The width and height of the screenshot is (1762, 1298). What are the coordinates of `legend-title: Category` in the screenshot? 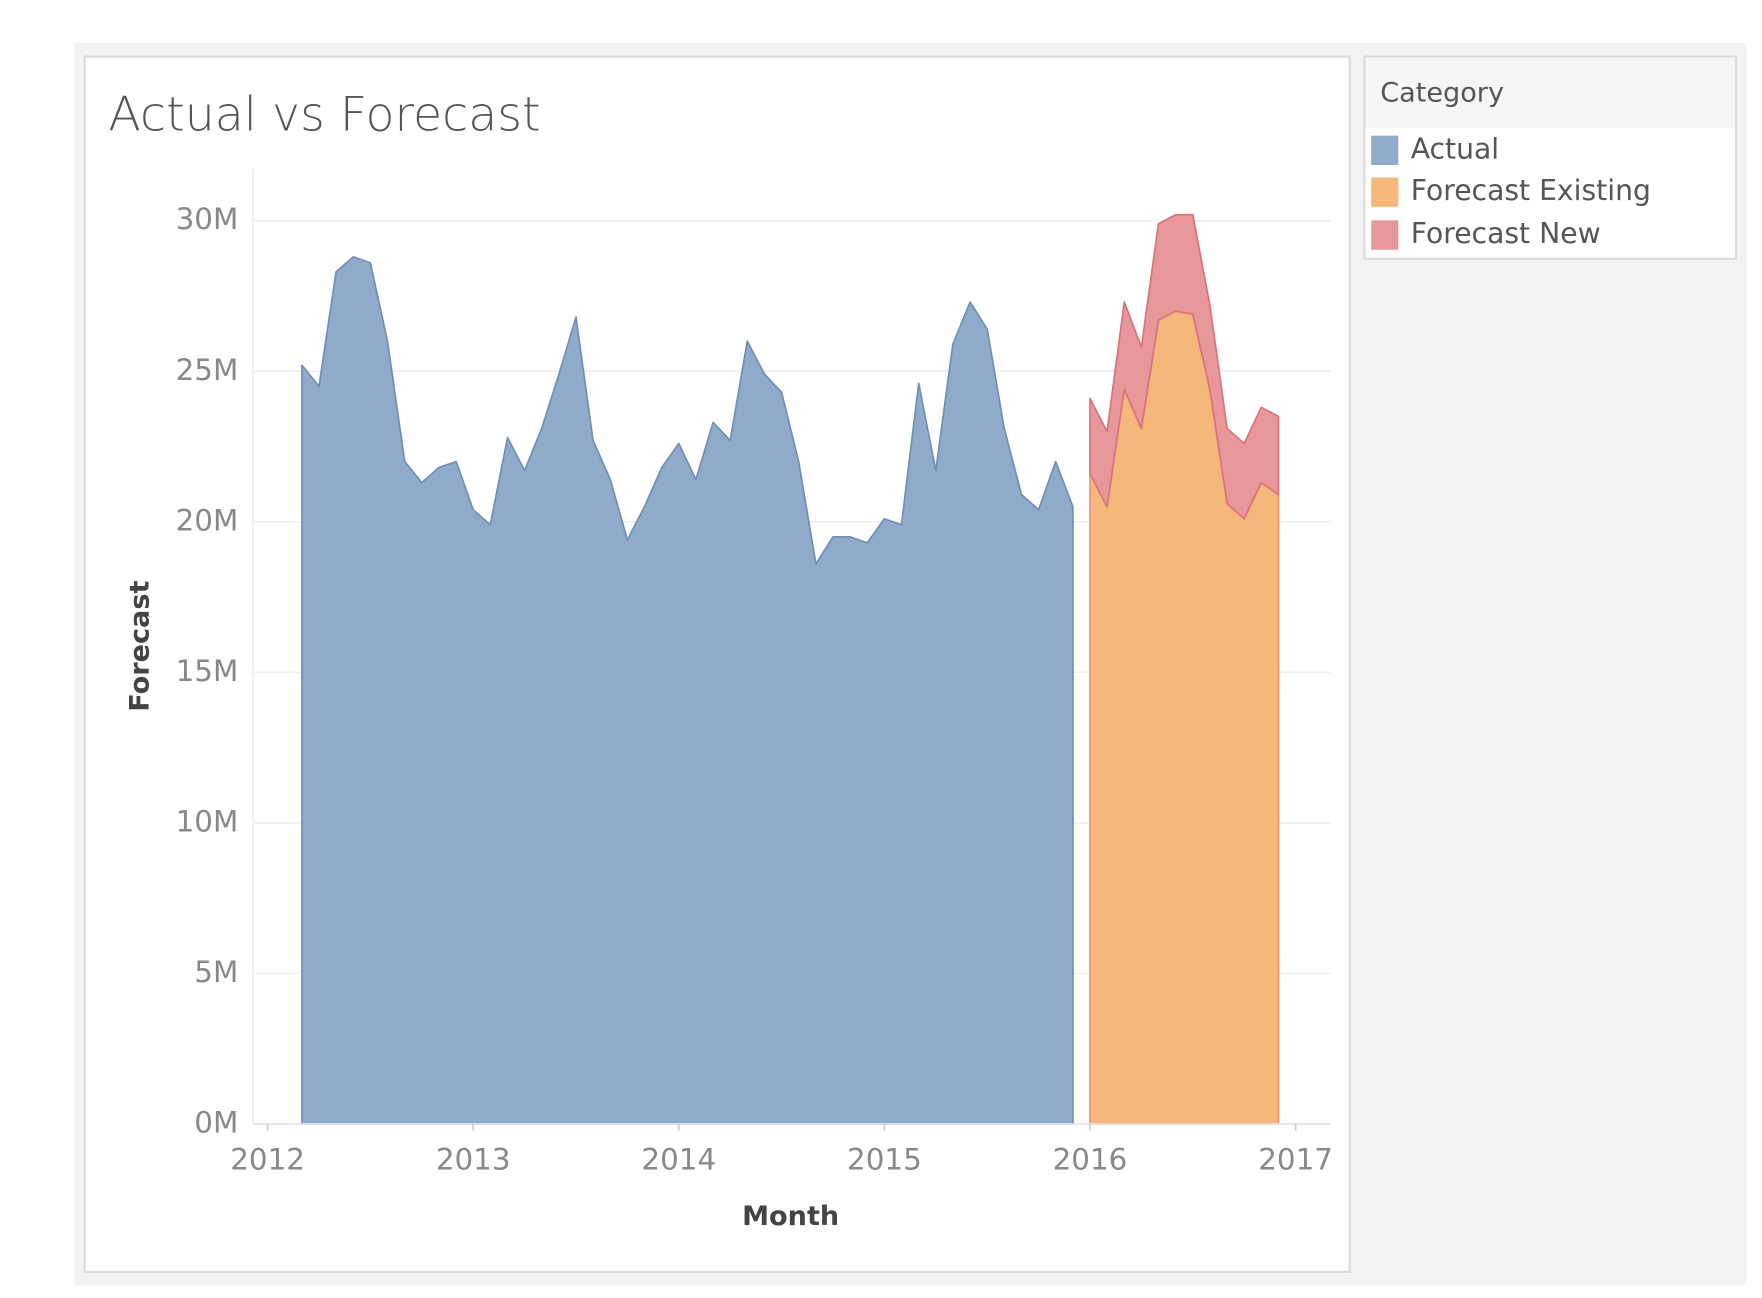 It's located at (1442, 92).